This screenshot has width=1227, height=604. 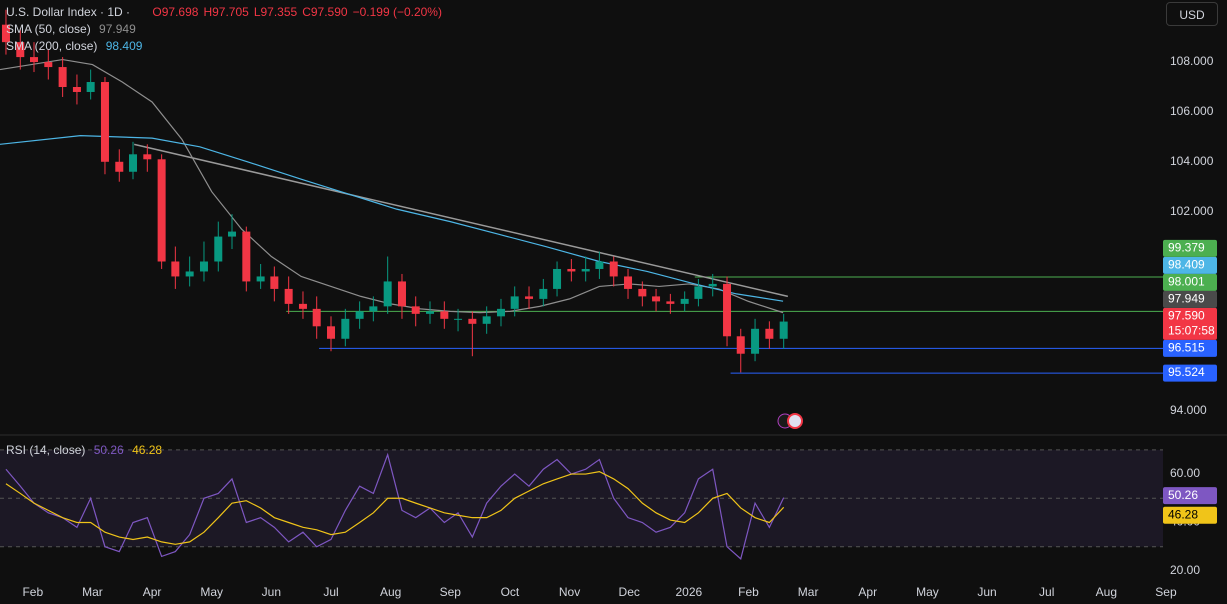 I want to click on x-tick-label: Feb, so click(x=748, y=592).